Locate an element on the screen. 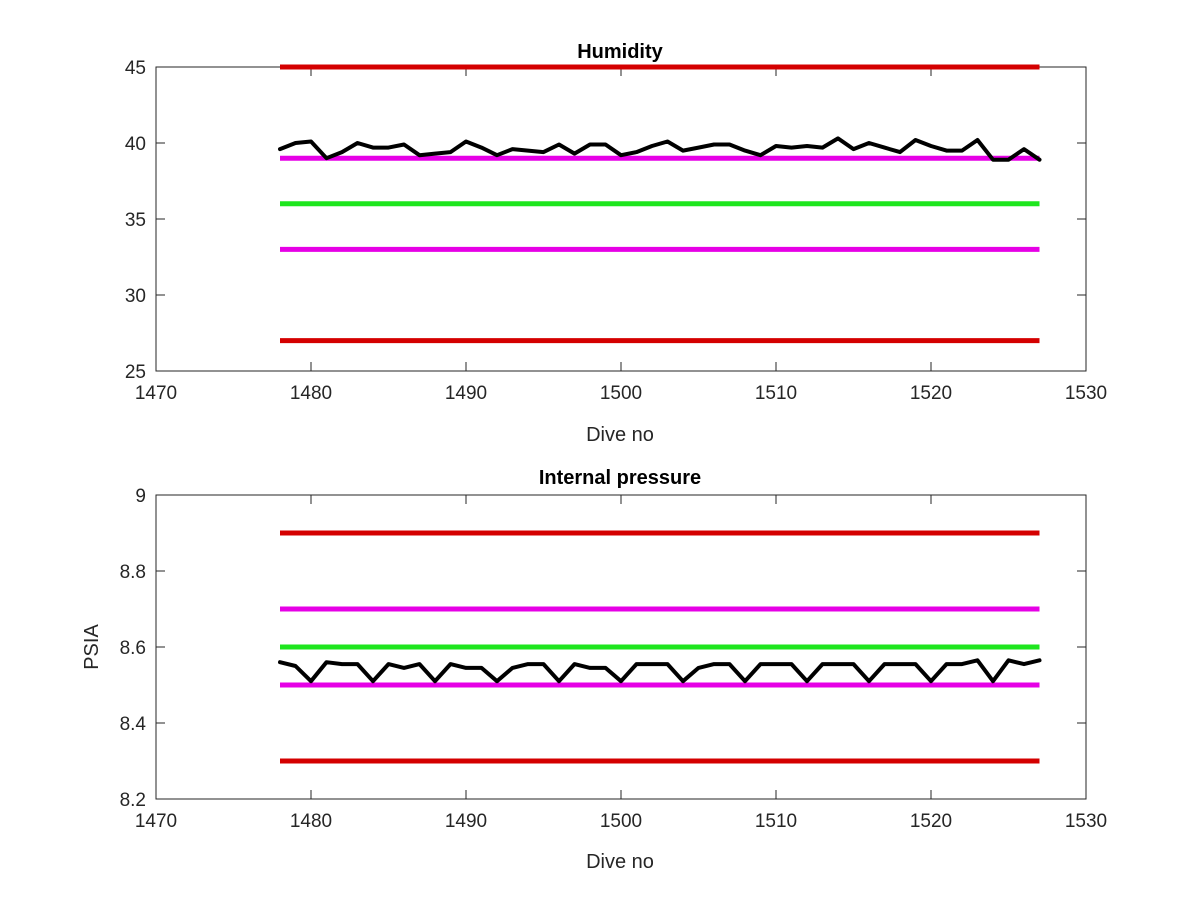  y-tick-label: 8.6 is located at coordinates (133, 648).